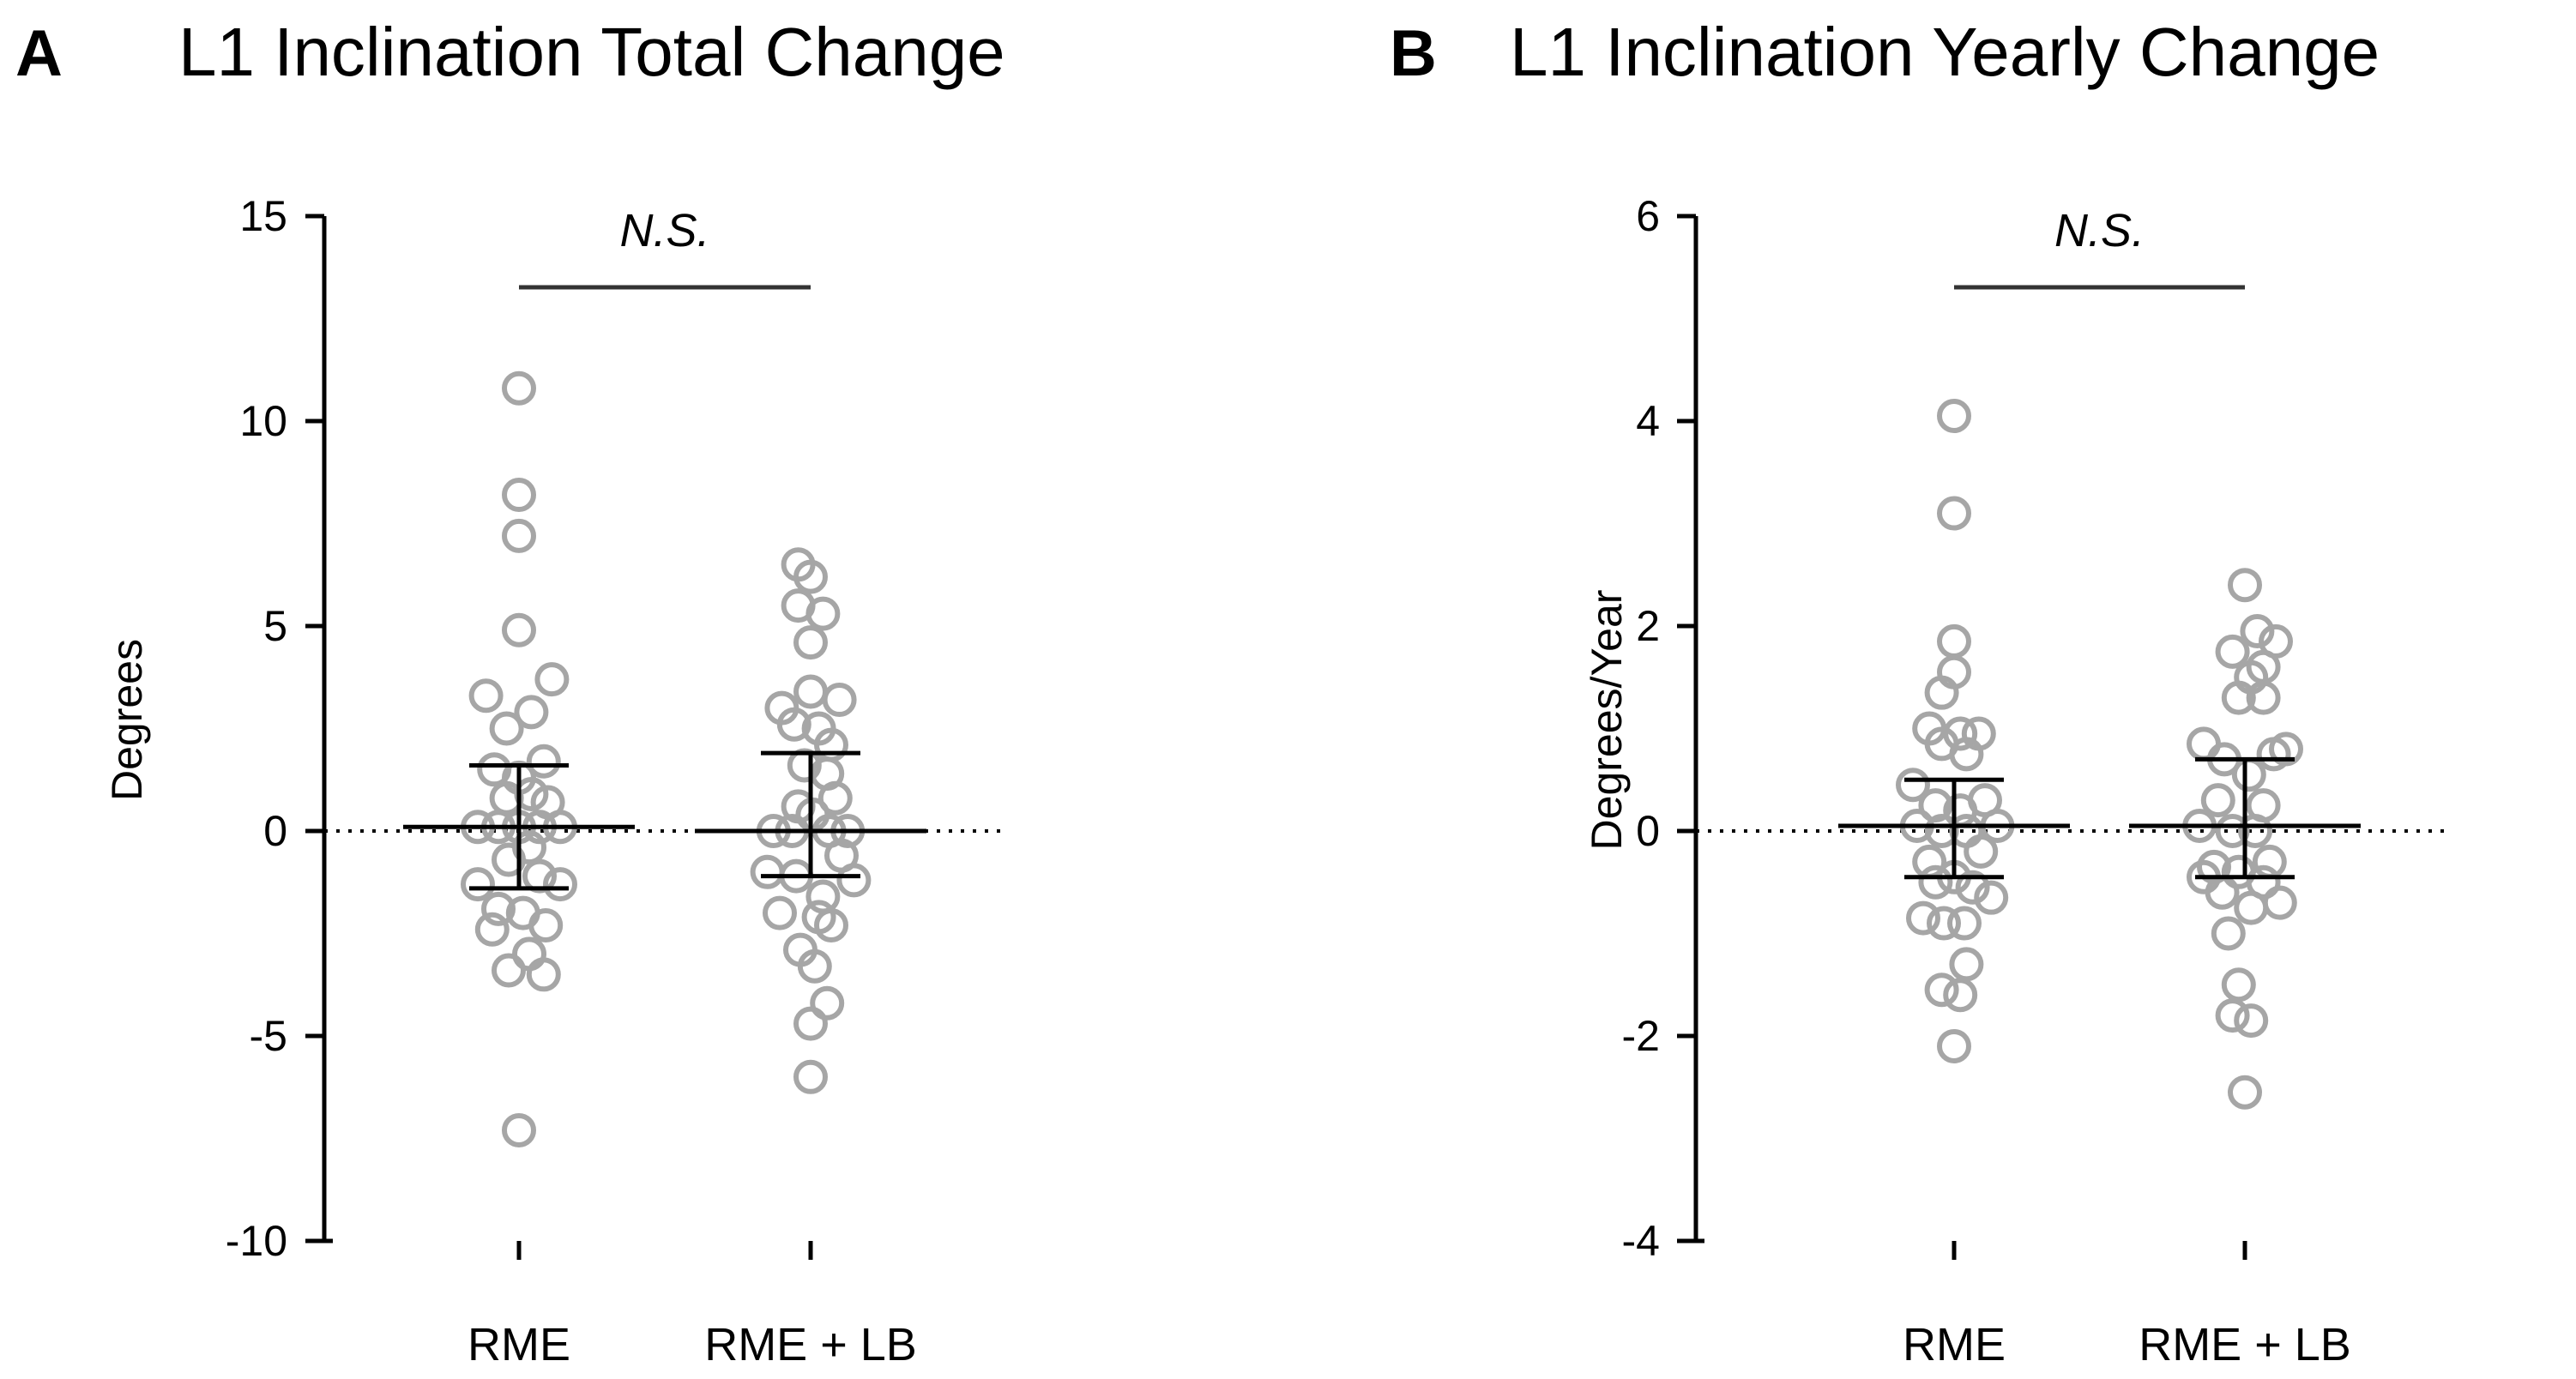 The height and width of the screenshot is (1379, 2576). I want to click on y-axis-title: Degrees/Year, so click(1607, 720).